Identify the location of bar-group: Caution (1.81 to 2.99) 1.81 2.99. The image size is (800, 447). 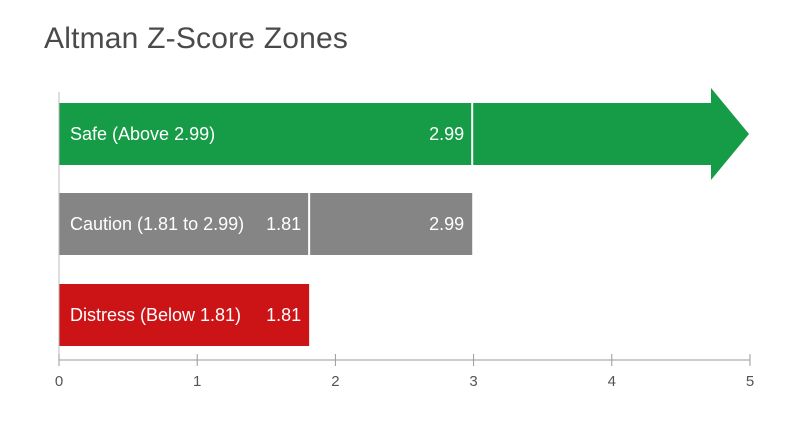
(266, 224).